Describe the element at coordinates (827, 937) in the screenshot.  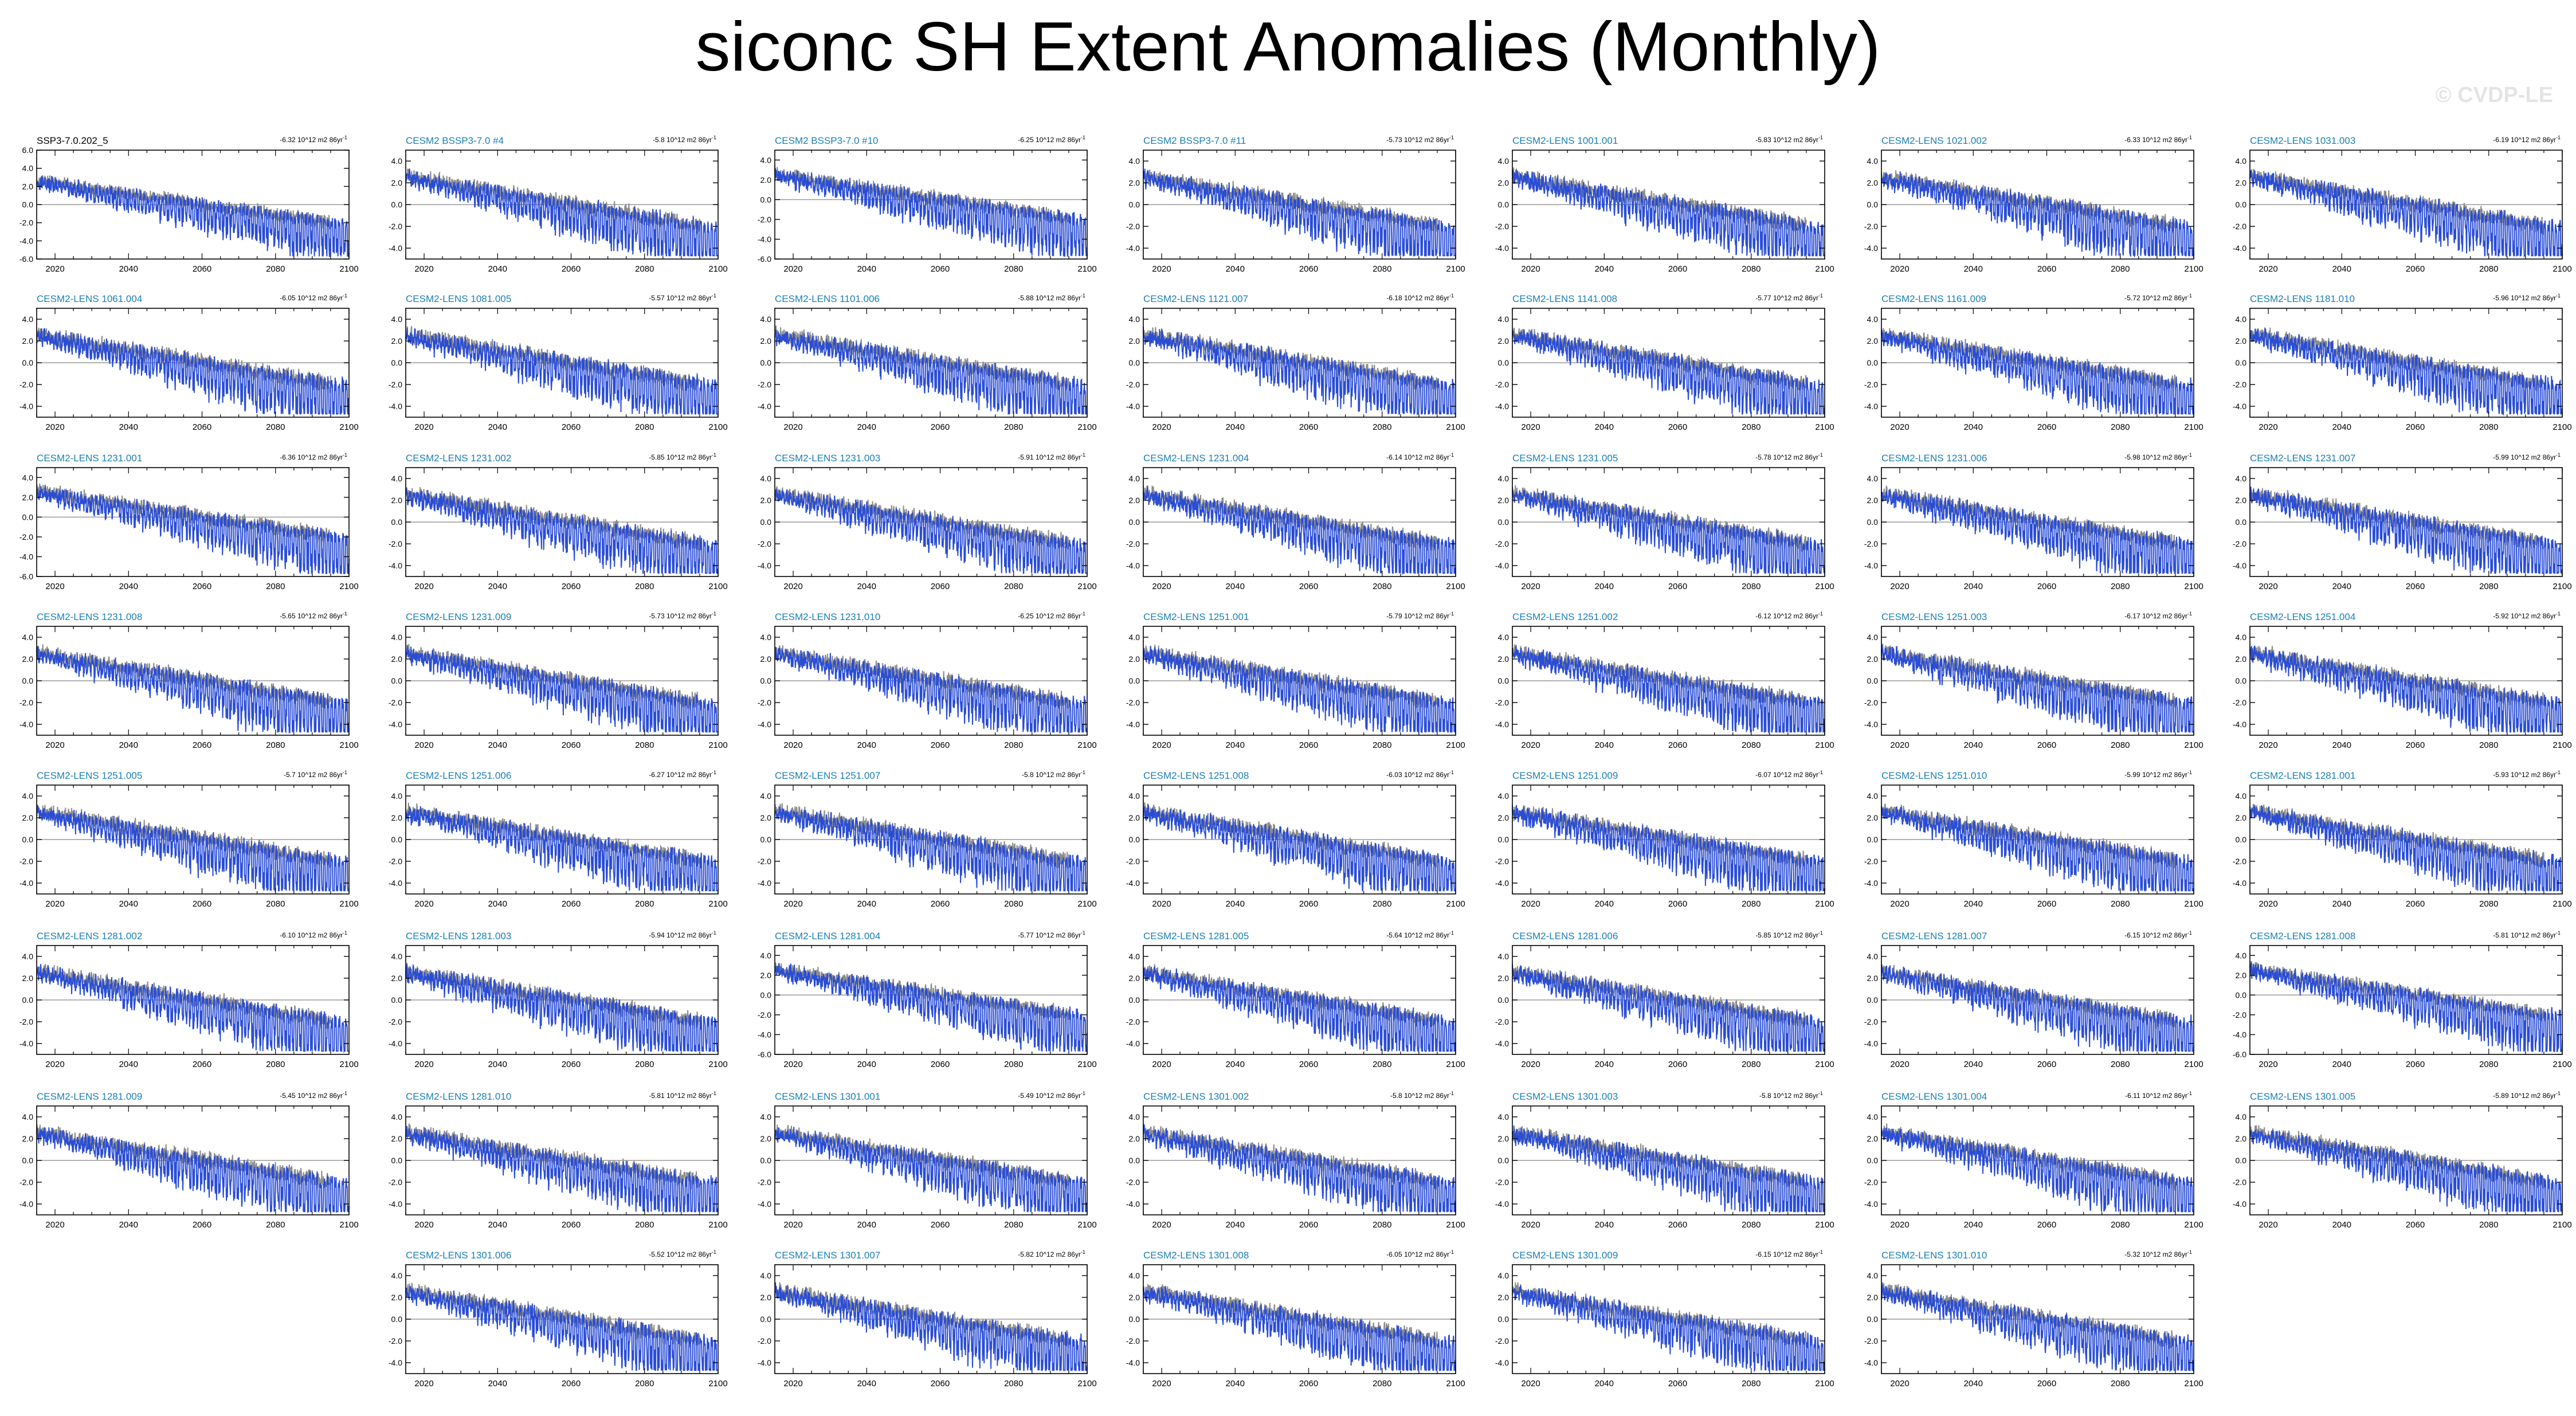
I see `panel-title: CESM2-LENS 1281.004` at that location.